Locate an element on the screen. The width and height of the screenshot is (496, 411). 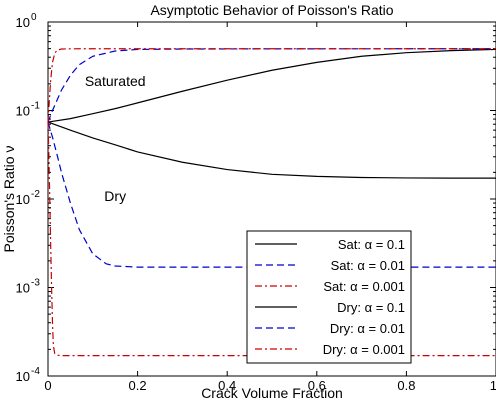
annotations: Saturated Dry is located at coordinates (115, 138).